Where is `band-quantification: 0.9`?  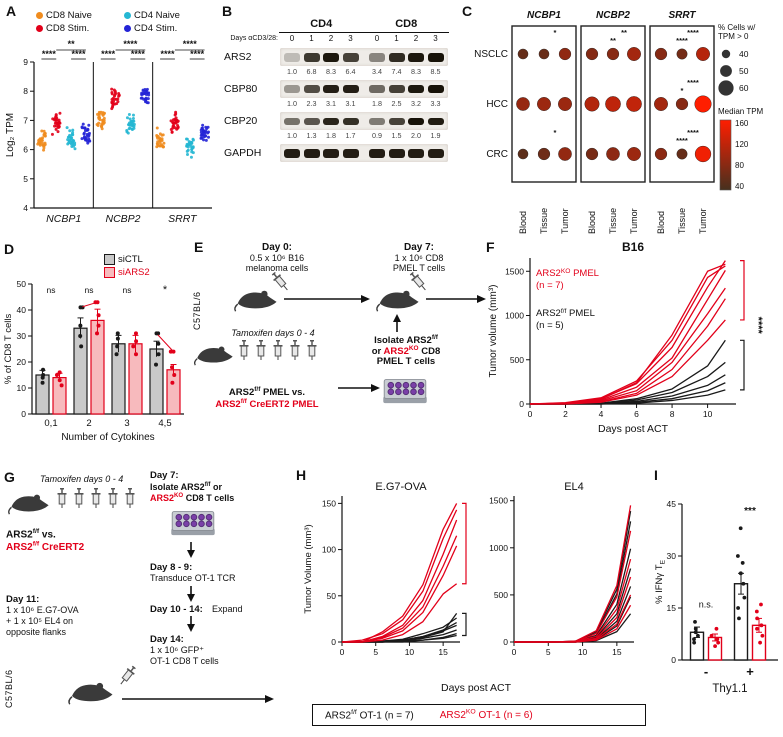
band-quantification: 0.9 is located at coordinates (377, 135).